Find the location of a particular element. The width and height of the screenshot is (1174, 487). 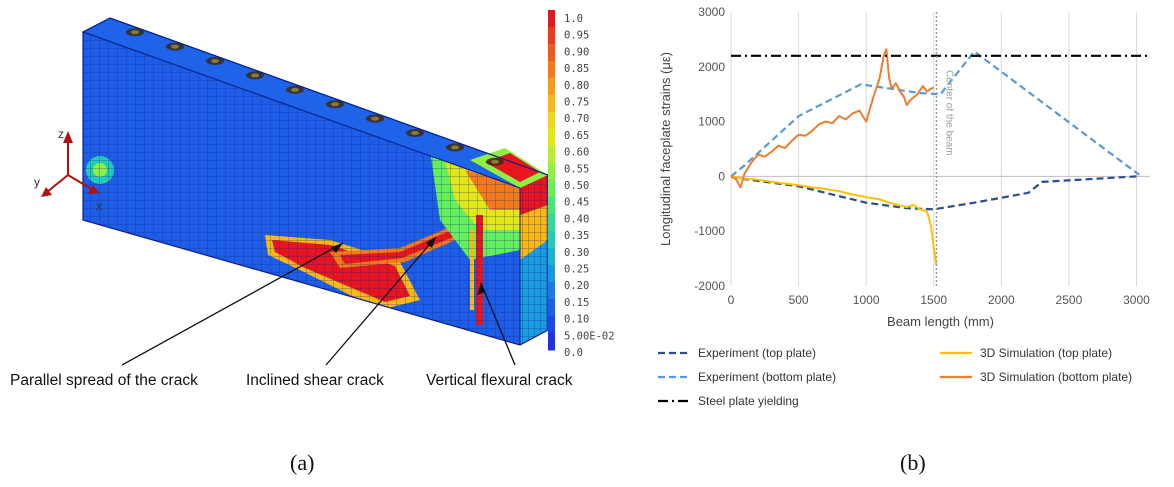

colorbar-tick-label: 0.90 is located at coordinates (576, 52).